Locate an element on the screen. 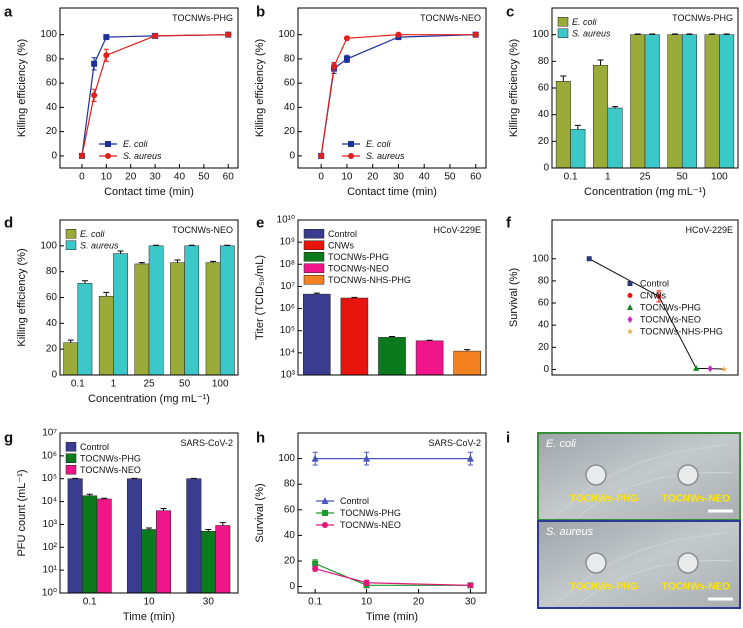 The image size is (743, 628). x-tick-label: 60 is located at coordinates (229, 177).